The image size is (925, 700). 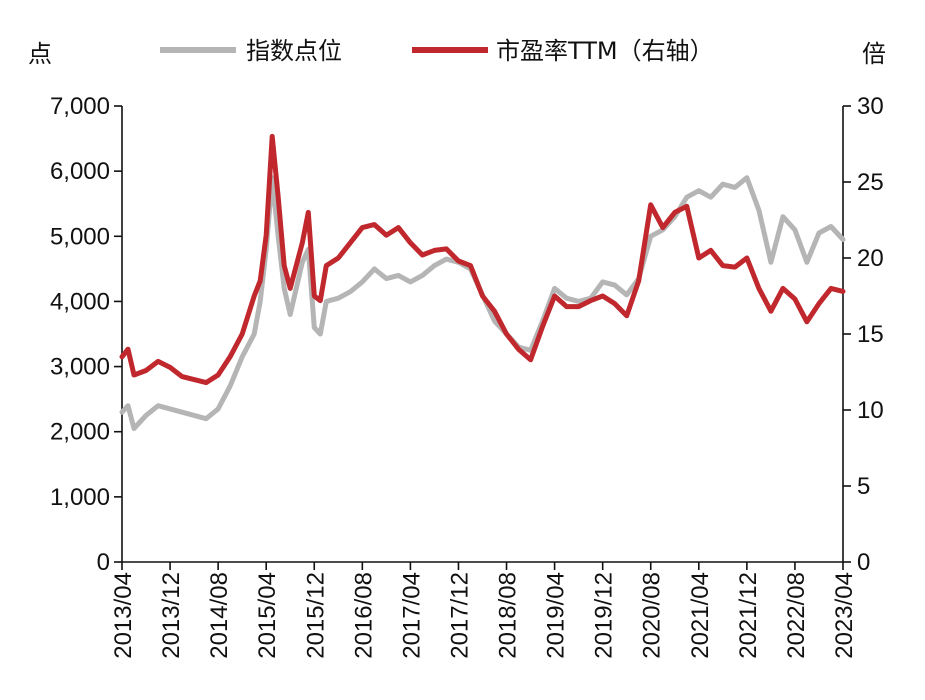 What do you see at coordinates (86, 334) in the screenshot?
I see `left-y-ticks: 0 1,000 2,000 3,000 4,000 5,000 6,000 7,000` at bounding box center [86, 334].